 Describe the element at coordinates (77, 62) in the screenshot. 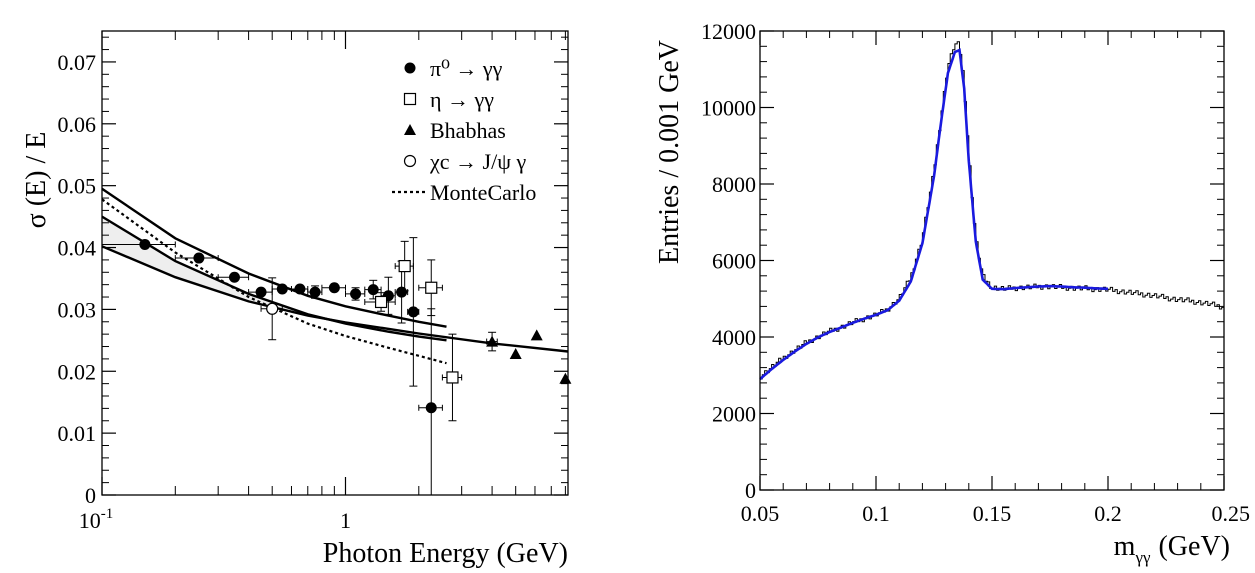

I see `y-tick-label: 0.07` at that location.